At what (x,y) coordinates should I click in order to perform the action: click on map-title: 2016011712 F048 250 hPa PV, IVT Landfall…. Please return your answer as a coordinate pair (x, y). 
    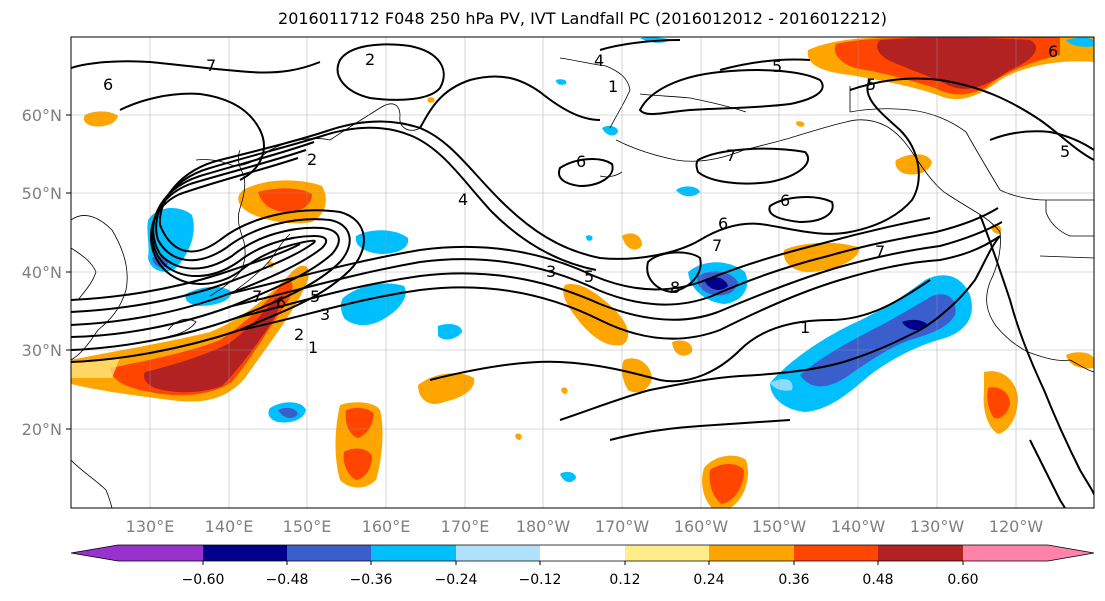
    Looking at the image, I should click on (582, 18).